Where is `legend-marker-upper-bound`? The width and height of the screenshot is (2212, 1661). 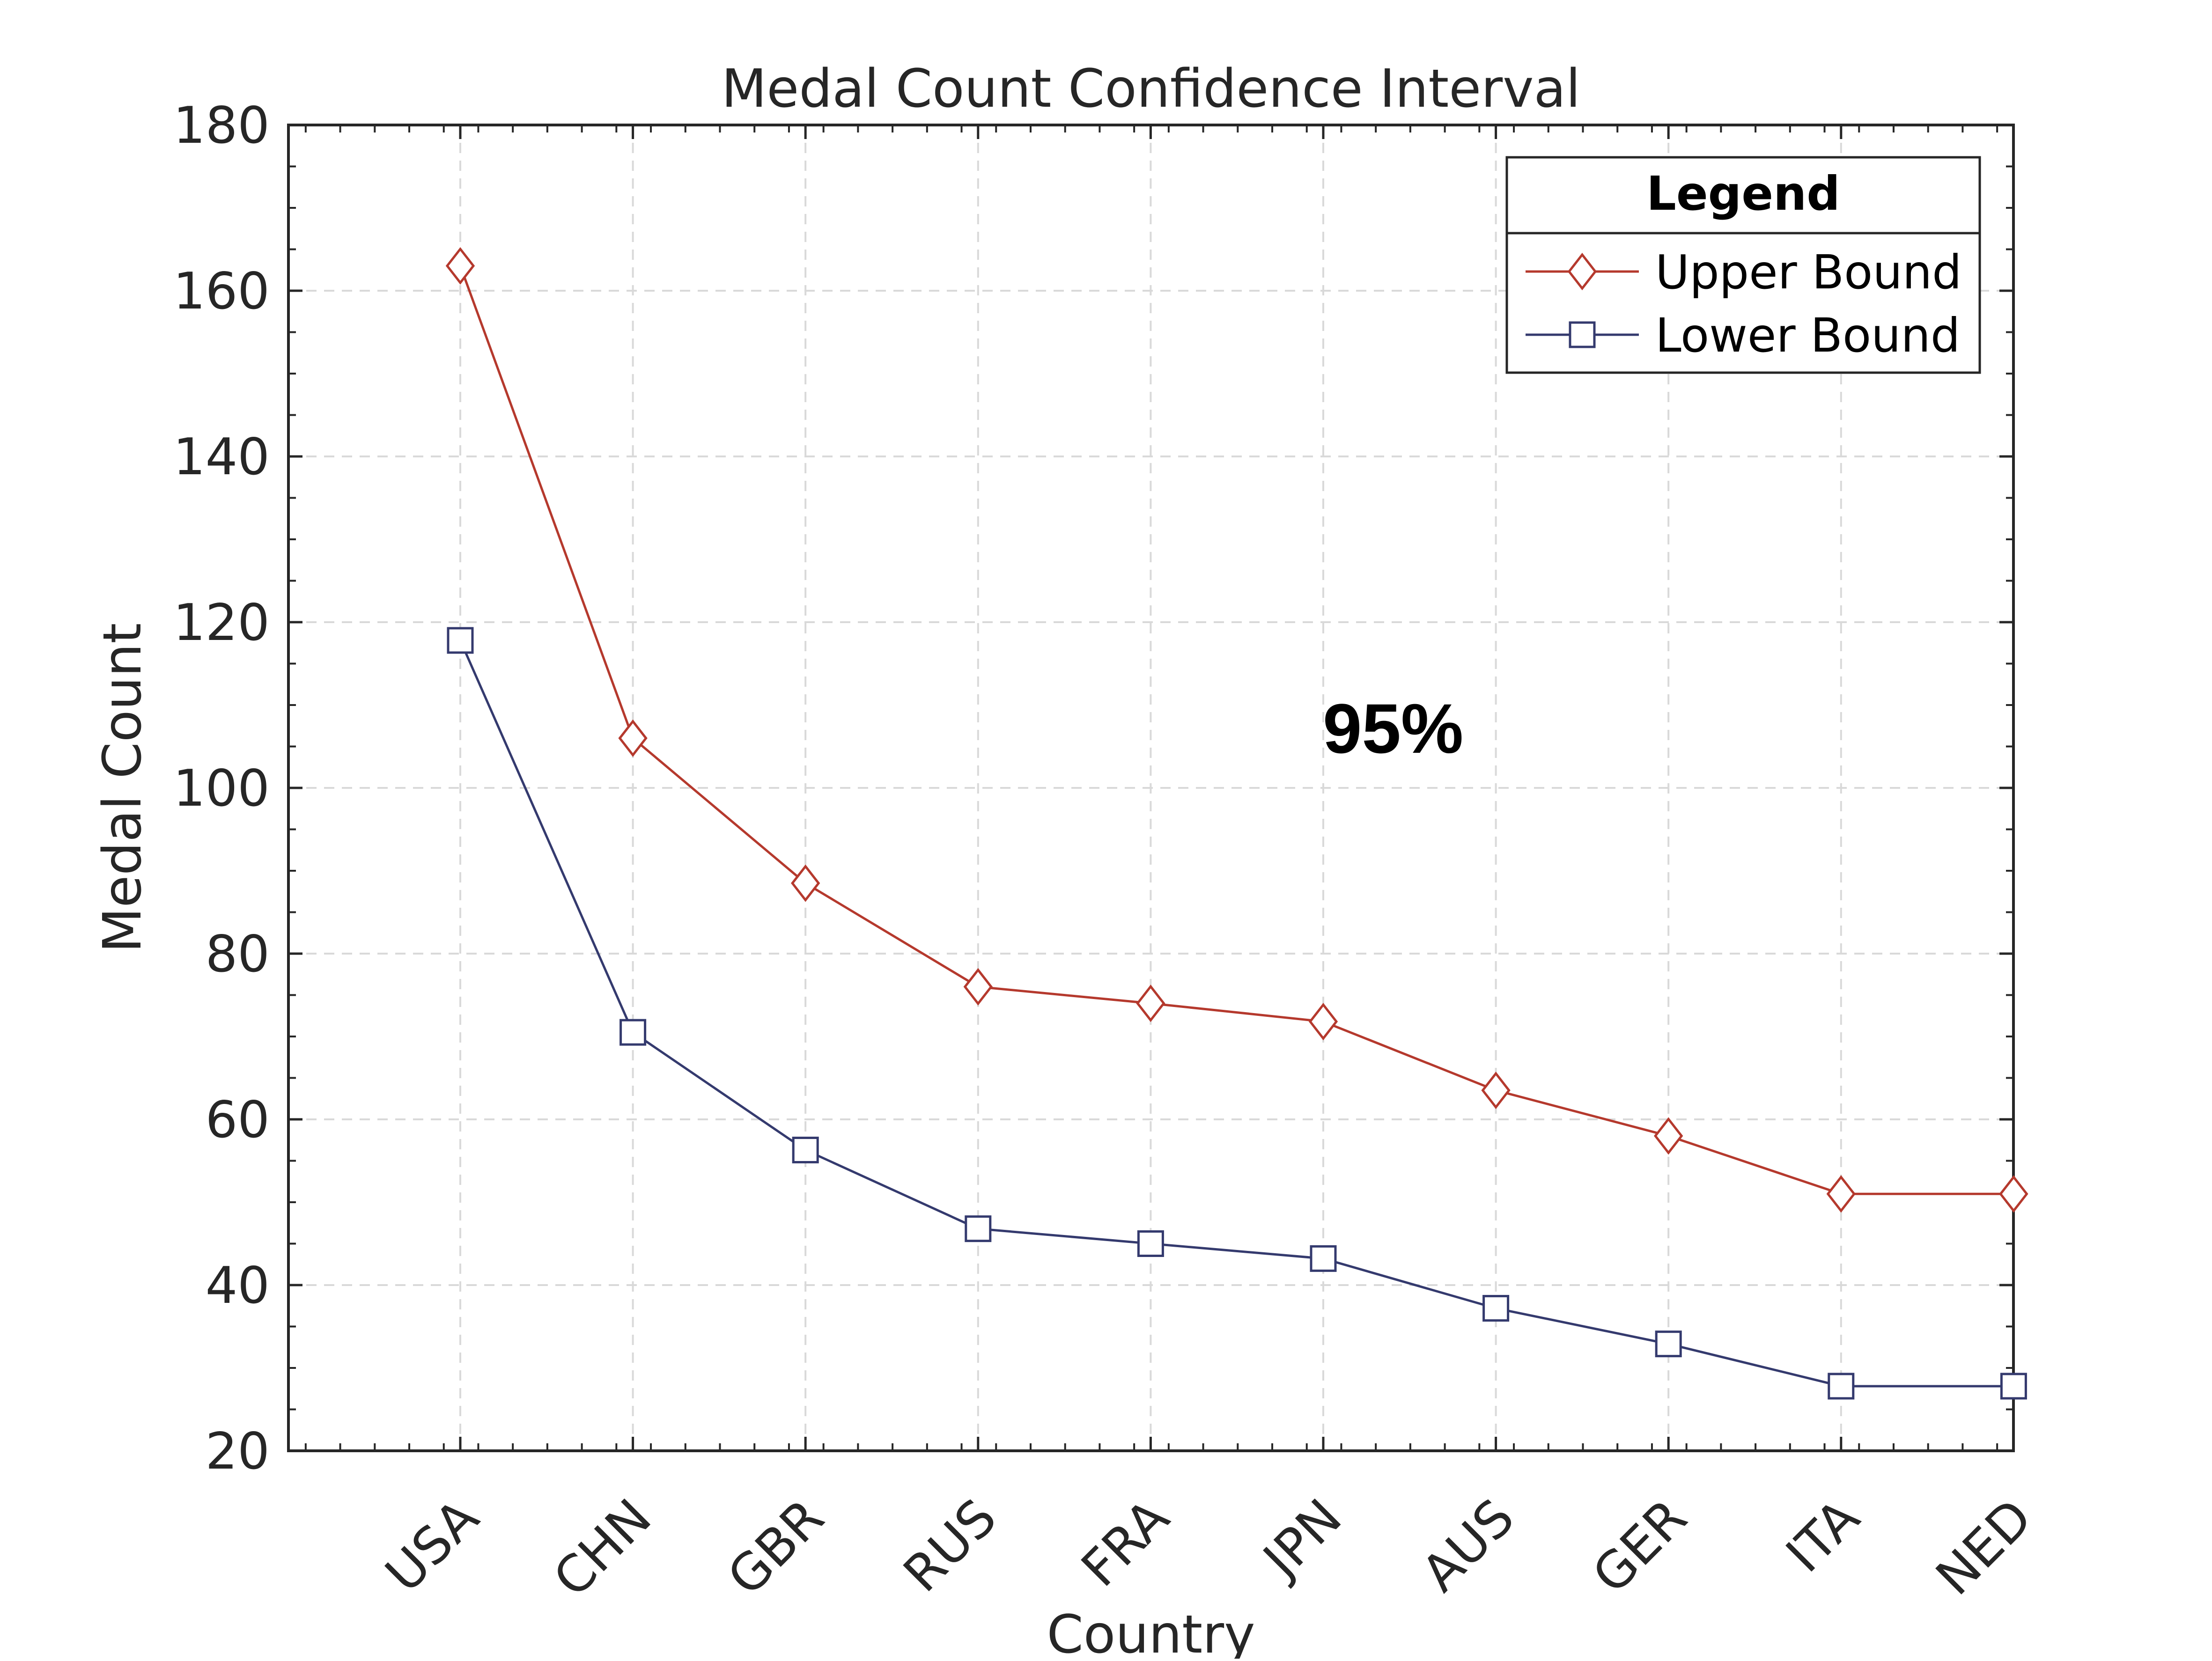
legend-marker-upper-bound is located at coordinates (1582, 272).